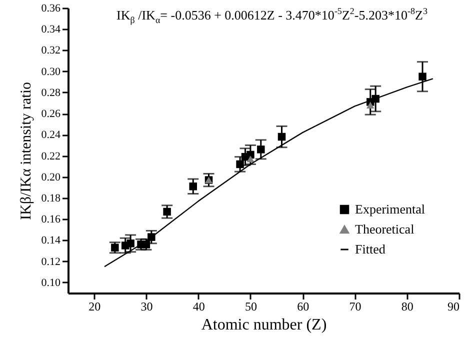 The width and height of the screenshot is (474, 343). What do you see at coordinates (370, 249) in the screenshot?
I see `legend-label: Fitted` at bounding box center [370, 249].